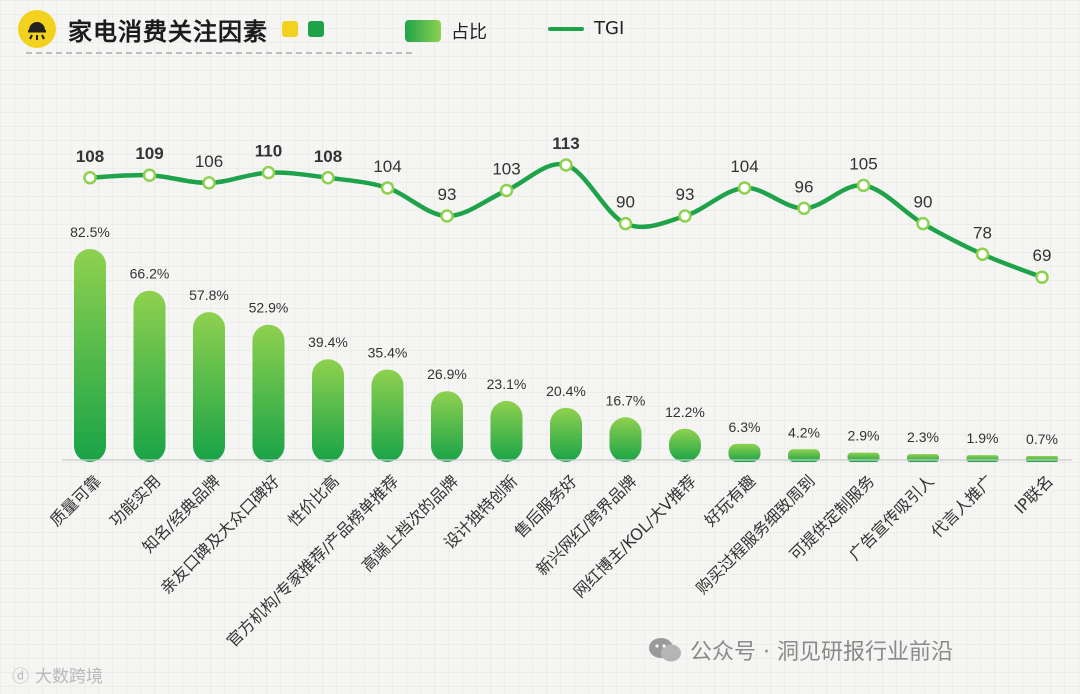 Image resolution: width=1080 pixels, height=694 pixels. I want to click on tgi-value-label-3: 110, so click(268, 151).